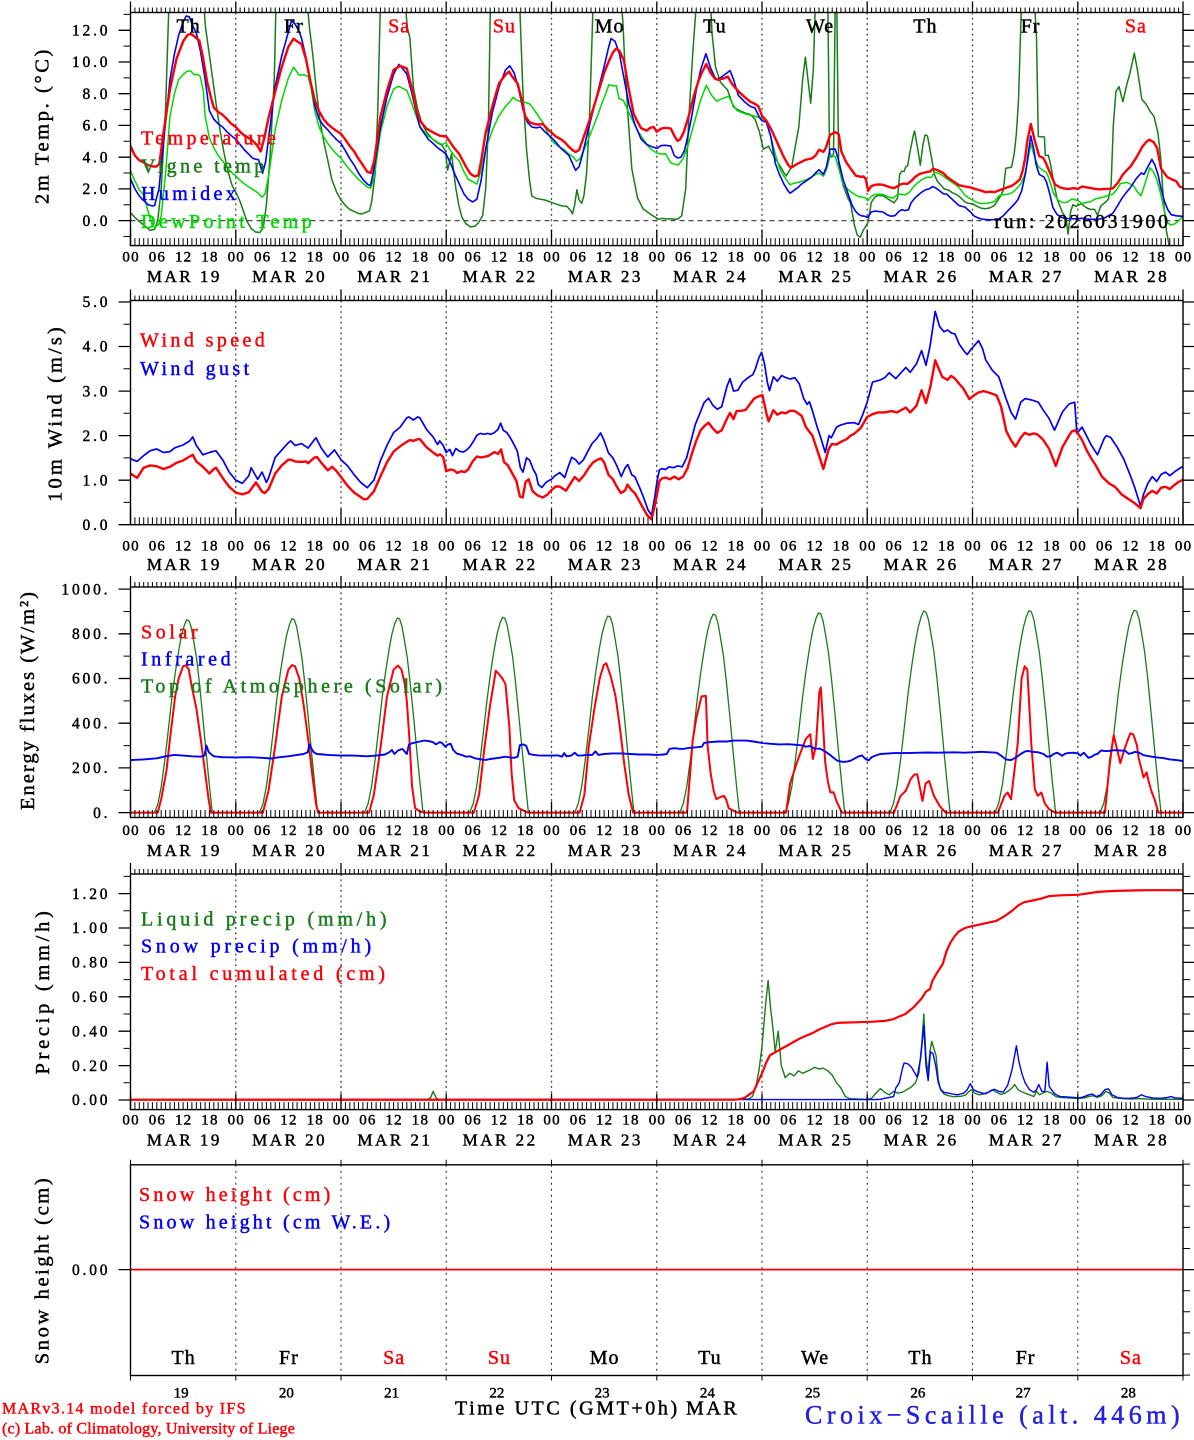 The image size is (1194, 1440). I want to click on svg-text: MAR 28, so click(1131, 276).